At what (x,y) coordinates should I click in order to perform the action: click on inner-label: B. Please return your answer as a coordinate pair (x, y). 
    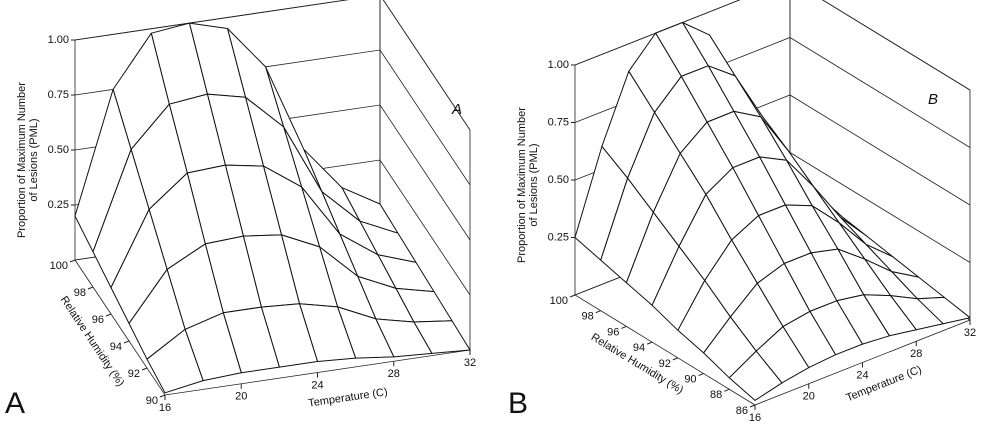
    Looking at the image, I should click on (933, 99).